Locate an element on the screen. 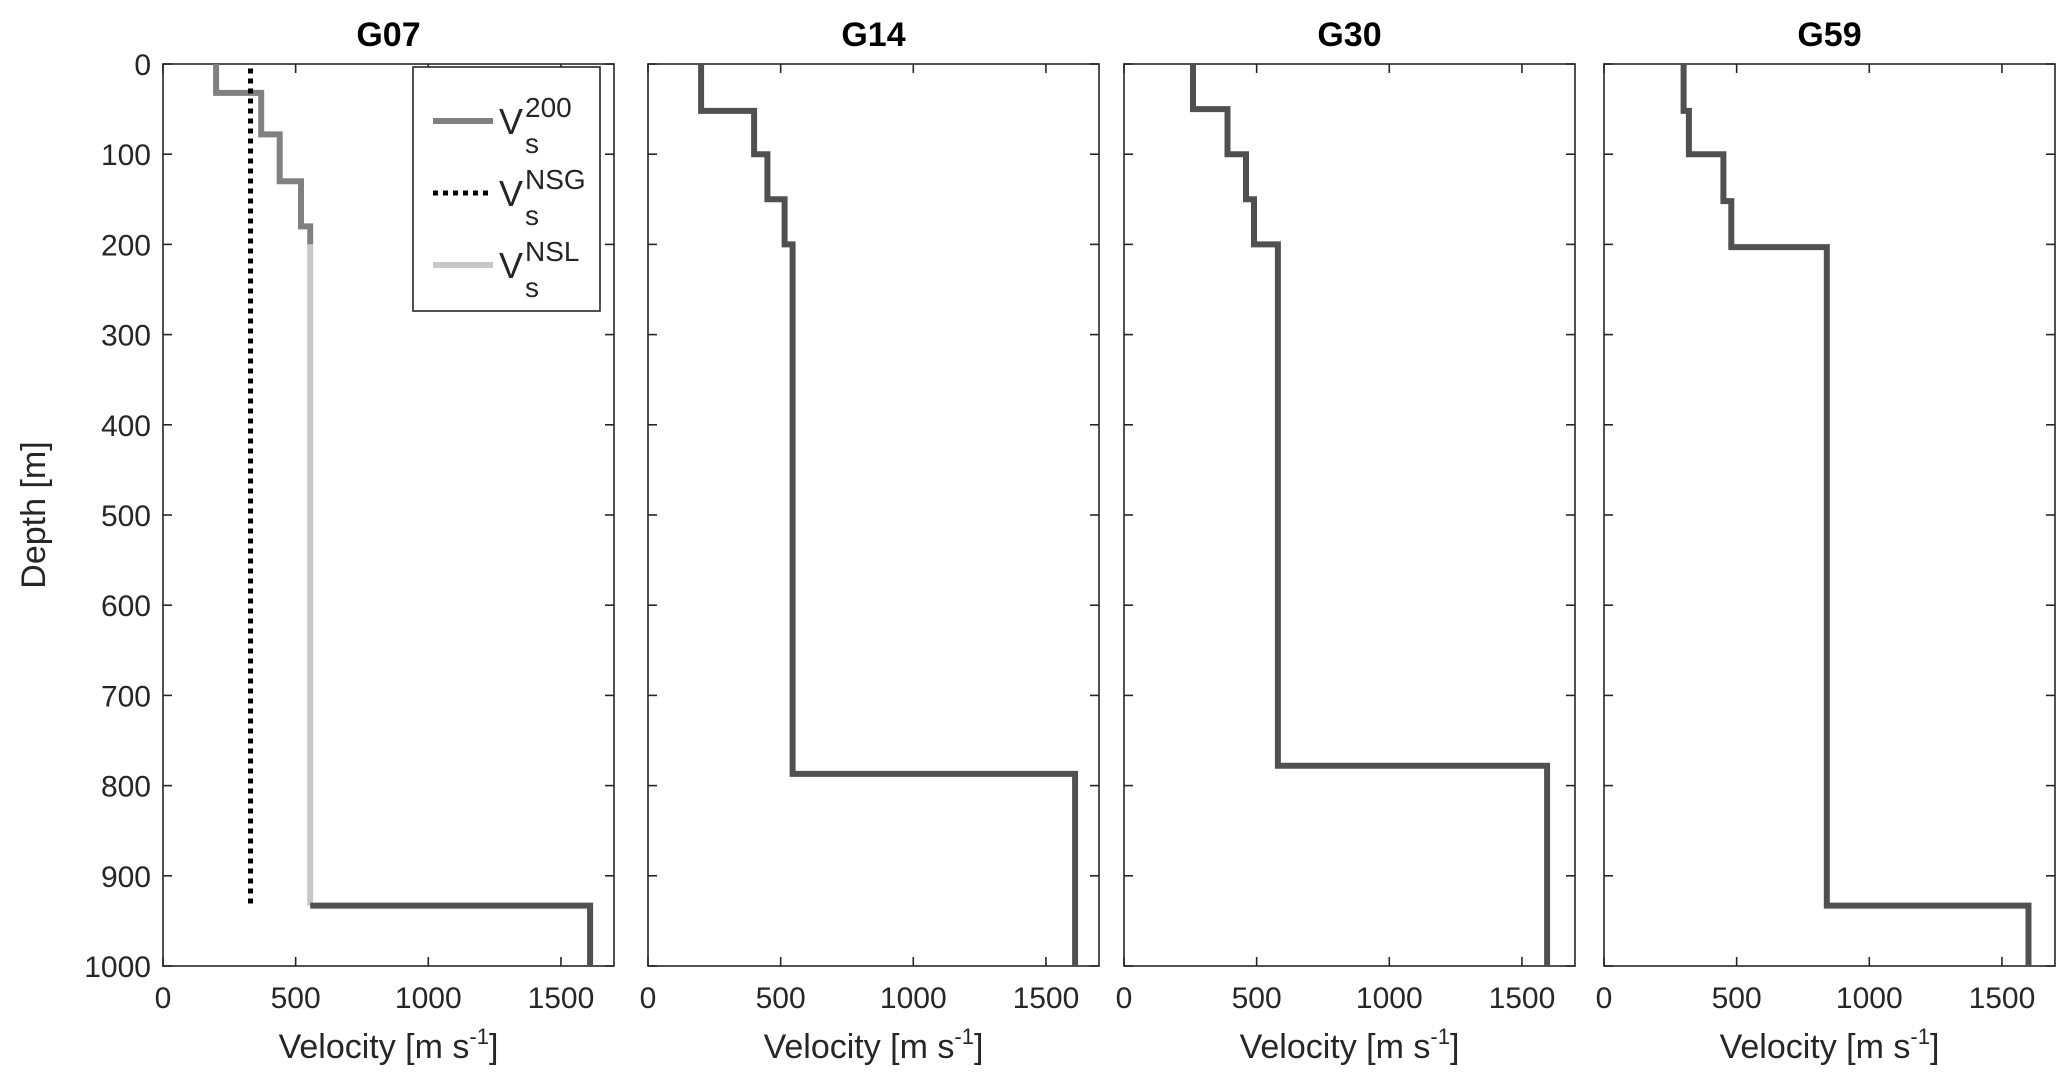  legend-box is located at coordinates (506, 189).